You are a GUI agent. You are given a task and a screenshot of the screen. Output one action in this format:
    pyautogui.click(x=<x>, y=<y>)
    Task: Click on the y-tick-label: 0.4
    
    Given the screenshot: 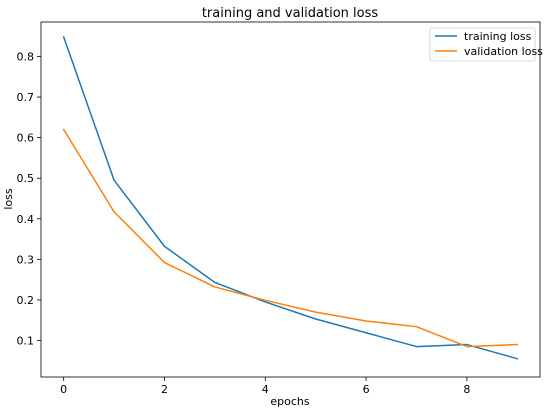 What is the action you would take?
    pyautogui.click(x=26, y=219)
    